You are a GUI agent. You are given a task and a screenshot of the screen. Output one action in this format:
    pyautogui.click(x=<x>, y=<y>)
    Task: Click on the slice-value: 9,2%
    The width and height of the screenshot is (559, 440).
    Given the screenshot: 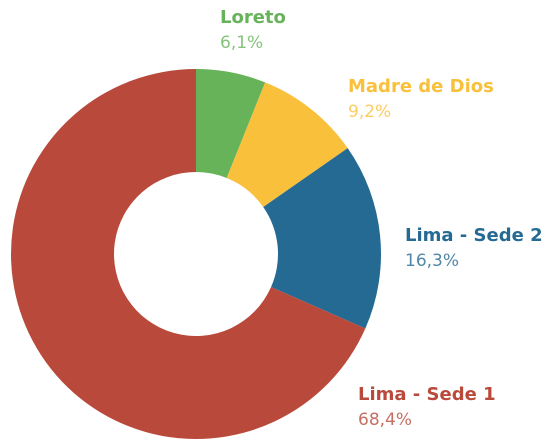 What is the action you would take?
    pyautogui.click(x=369, y=112)
    